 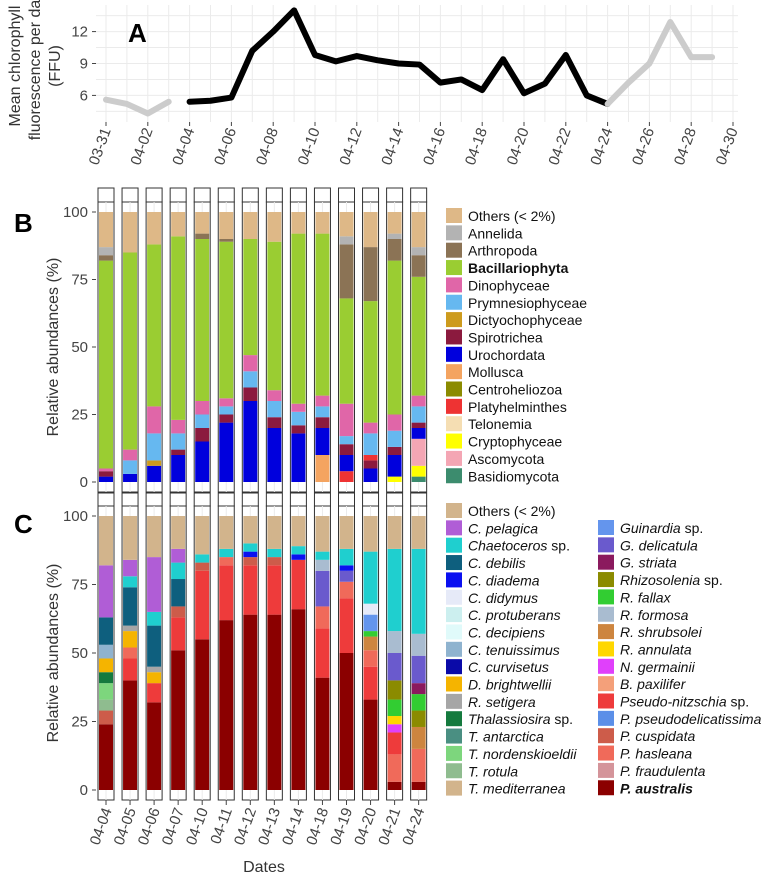 I want to click on legend-label: D. brightwellii, so click(x=510, y=685).